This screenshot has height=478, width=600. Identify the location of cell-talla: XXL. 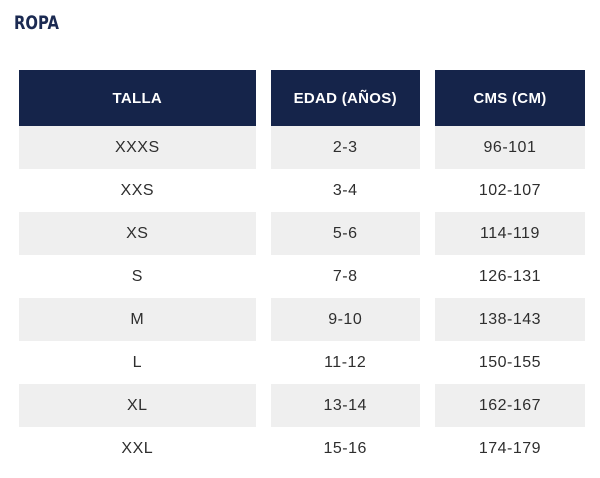
(137, 448).